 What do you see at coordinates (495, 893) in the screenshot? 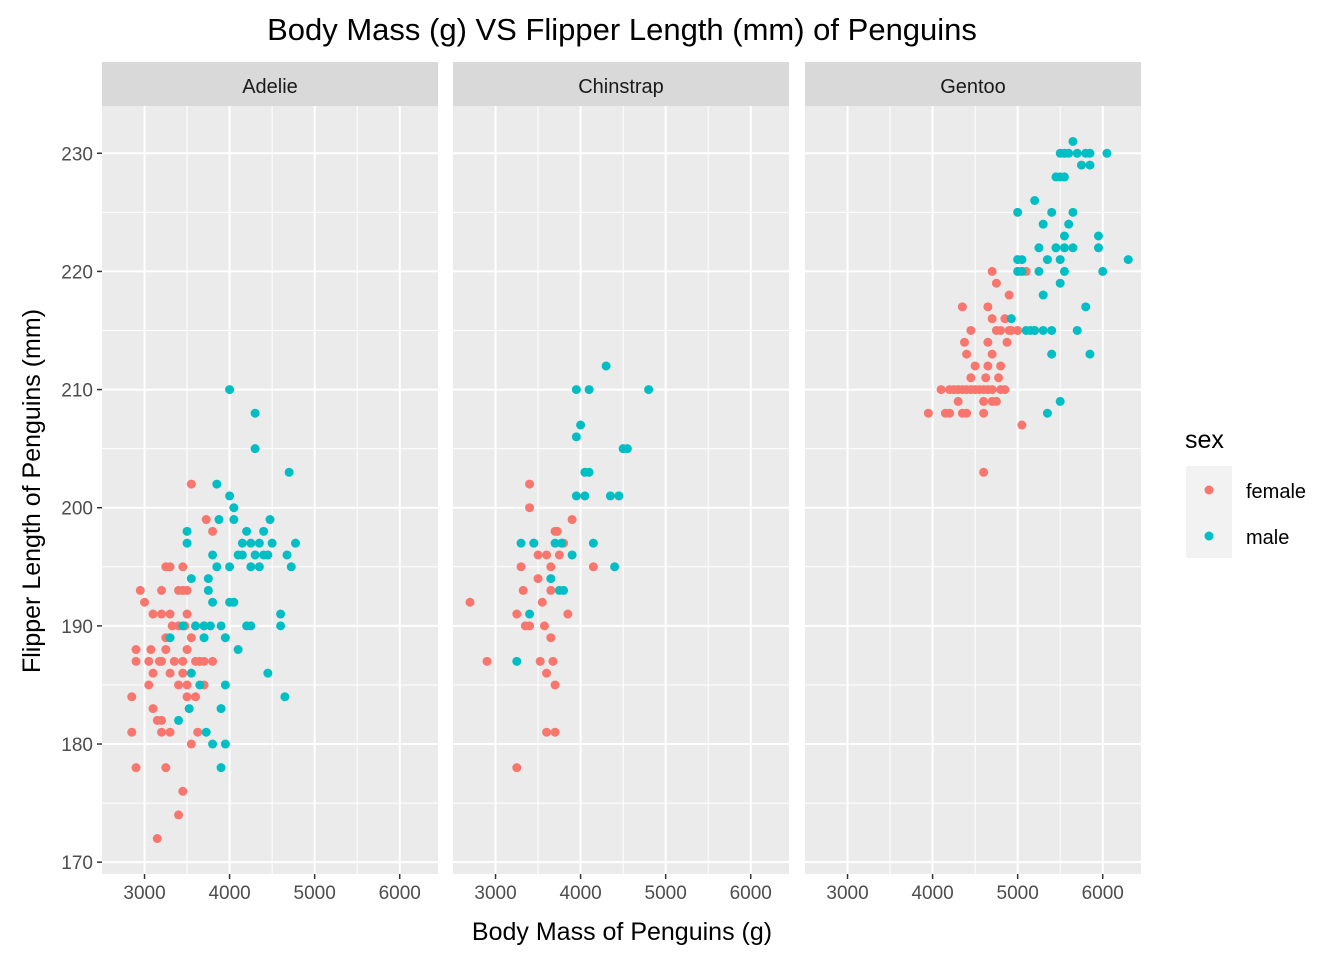
I see `x-tick-label: 3000` at bounding box center [495, 893].